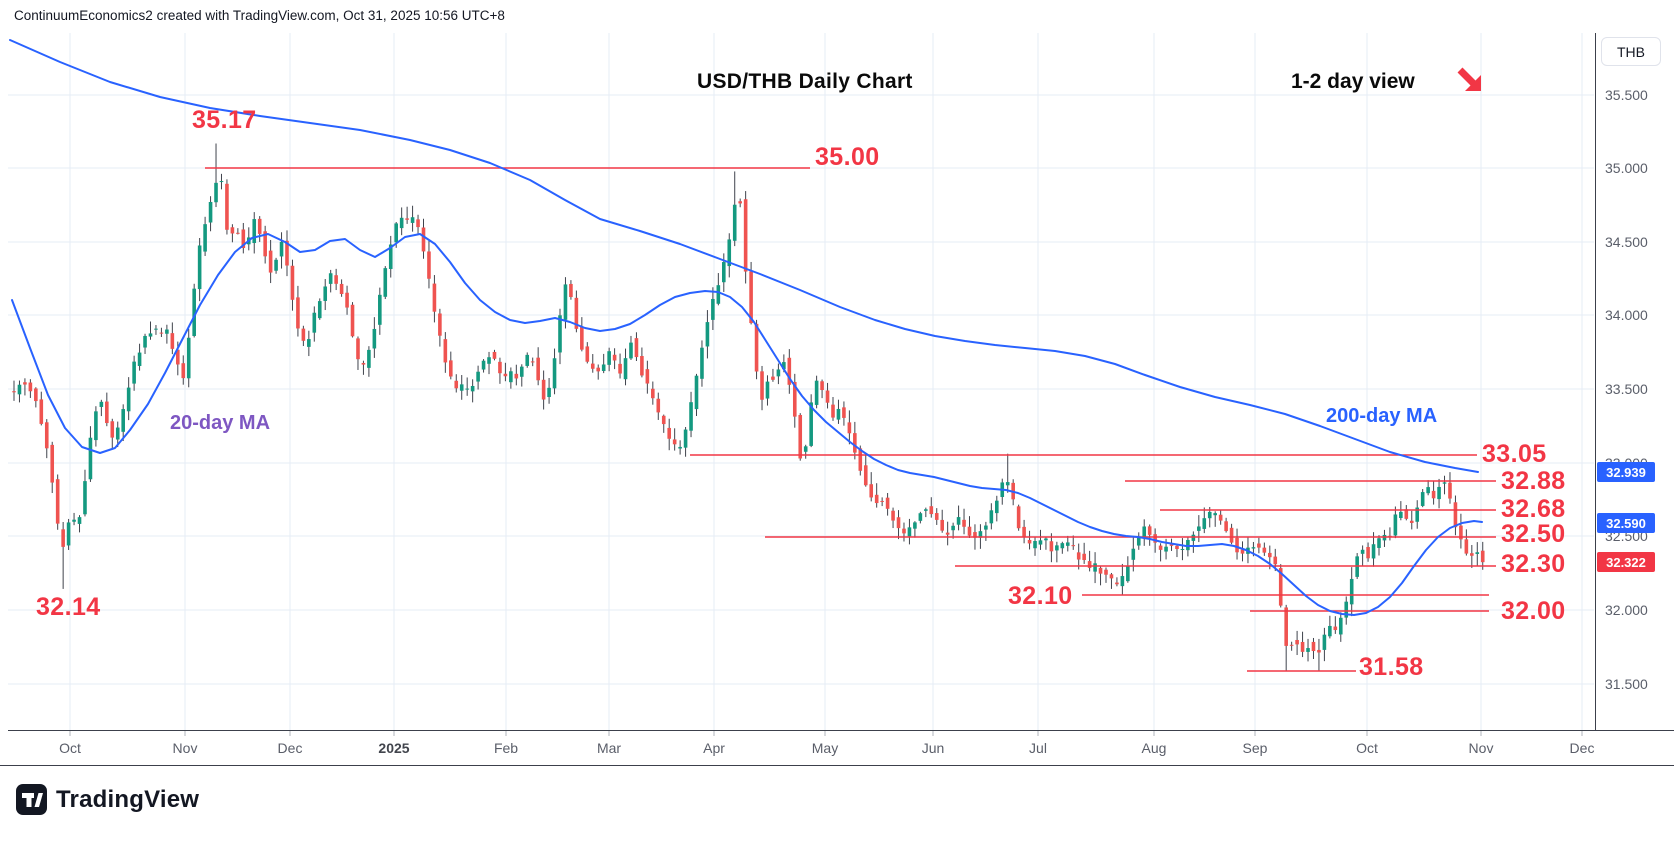  I want to click on time-axis-label: Mar, so click(609, 748).